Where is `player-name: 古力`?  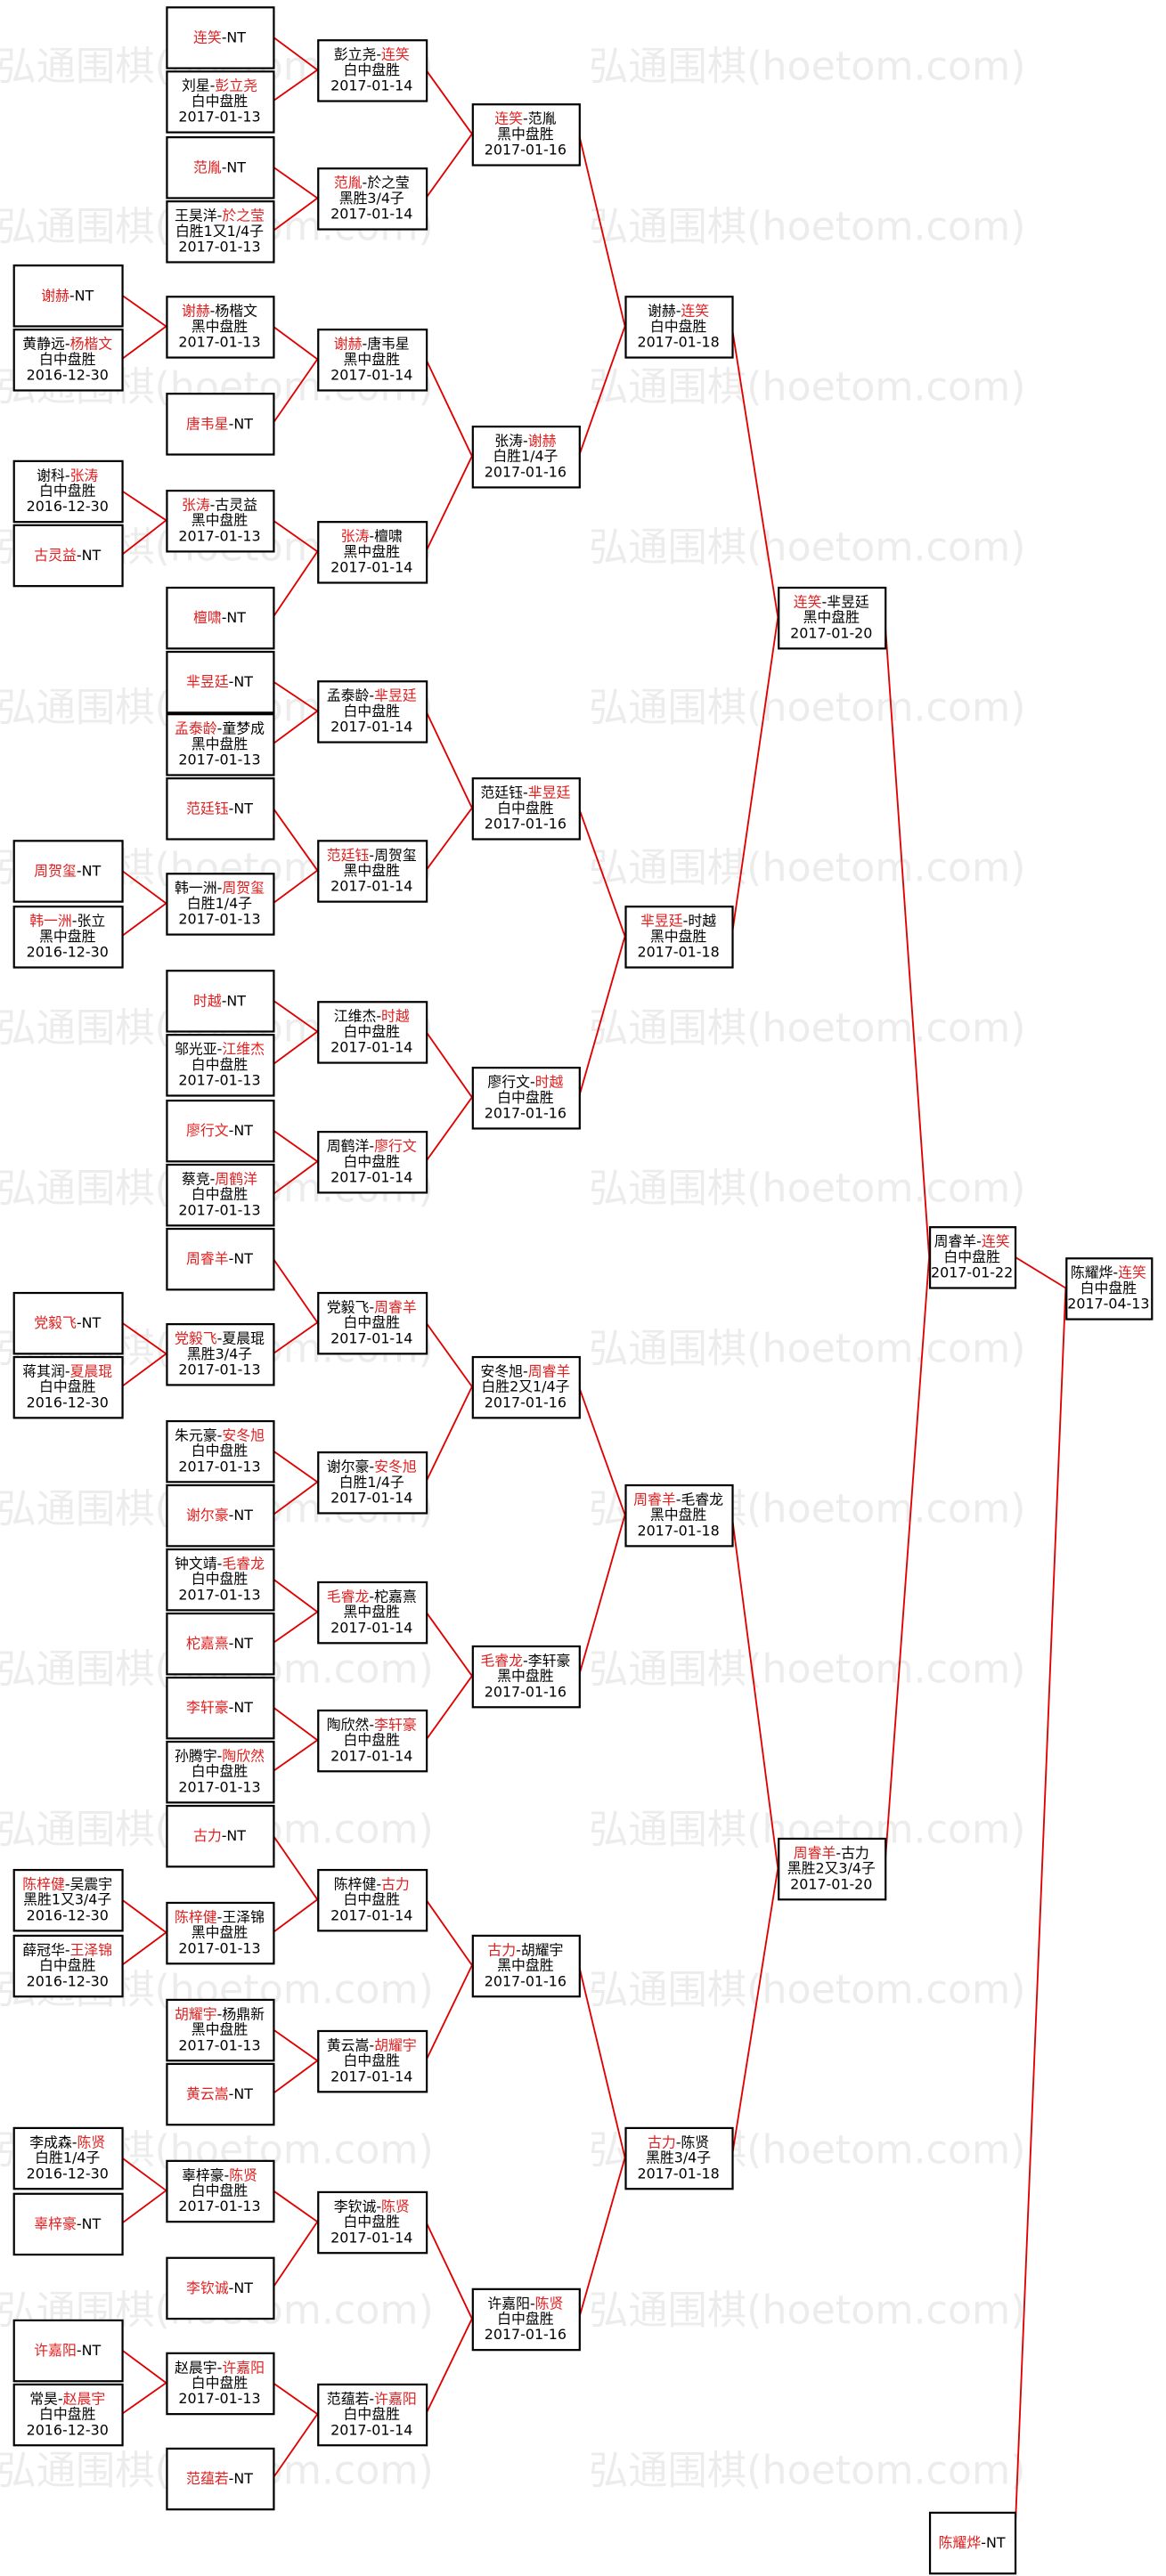 player-name: 古力 is located at coordinates (502, 1949).